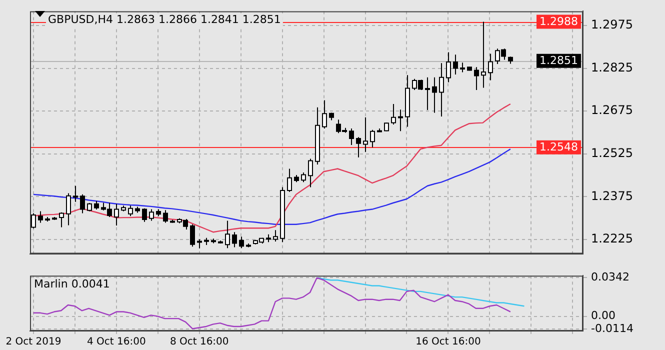 The image size is (665, 350). Describe the element at coordinates (612, 329) in the screenshot. I see `y-tick-label: -0.0114` at that location.